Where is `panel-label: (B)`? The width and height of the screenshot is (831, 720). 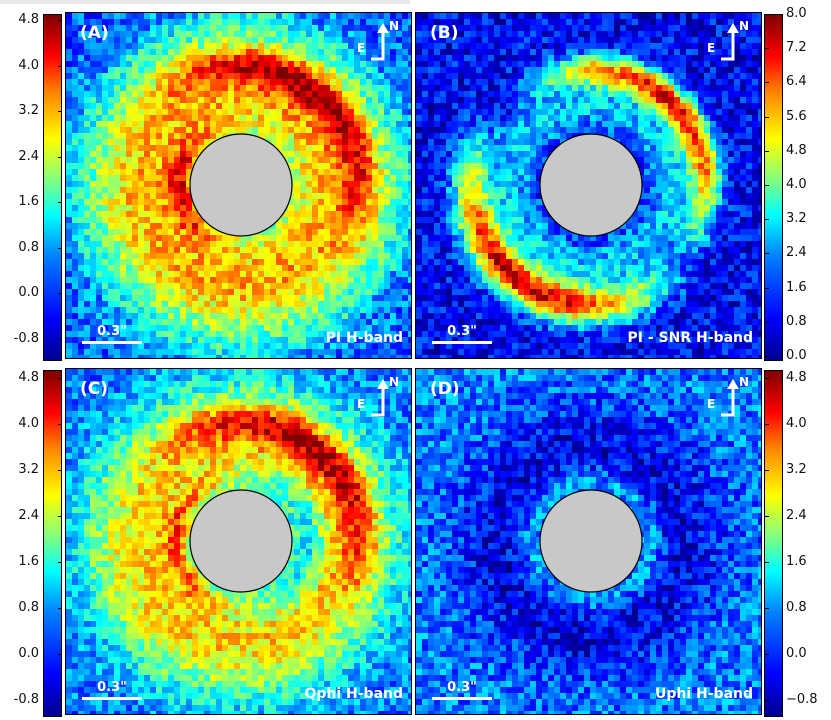 panel-label: (B) is located at coordinates (444, 33).